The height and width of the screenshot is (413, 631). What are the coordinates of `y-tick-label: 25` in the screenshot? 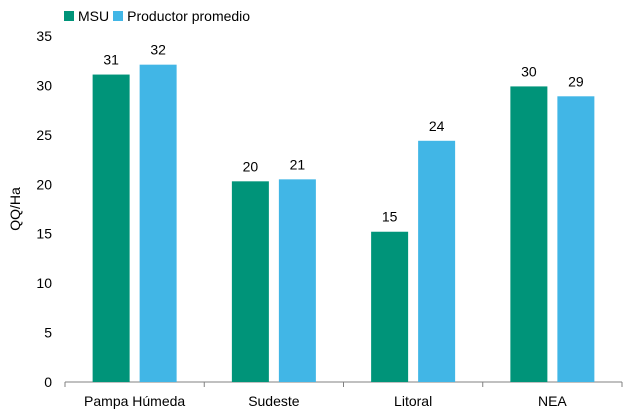 It's located at (44, 135).